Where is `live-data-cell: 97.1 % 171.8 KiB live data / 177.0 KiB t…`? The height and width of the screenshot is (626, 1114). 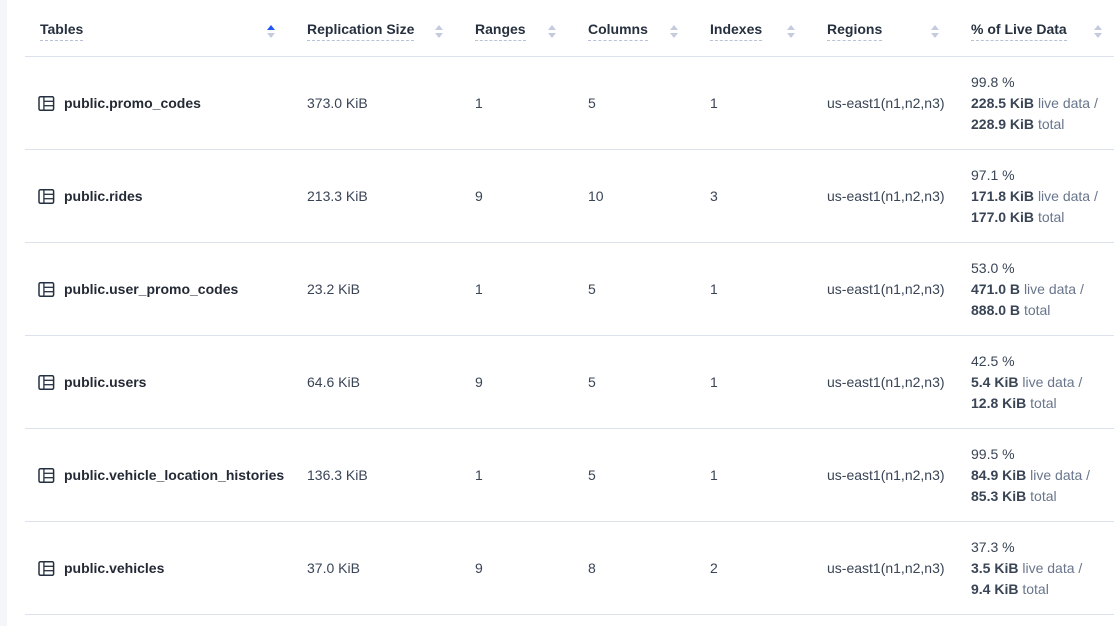
live-data-cell: 97.1 % 171.8 KiB live data / 177.0 KiB t… is located at coordinates (1032, 196).